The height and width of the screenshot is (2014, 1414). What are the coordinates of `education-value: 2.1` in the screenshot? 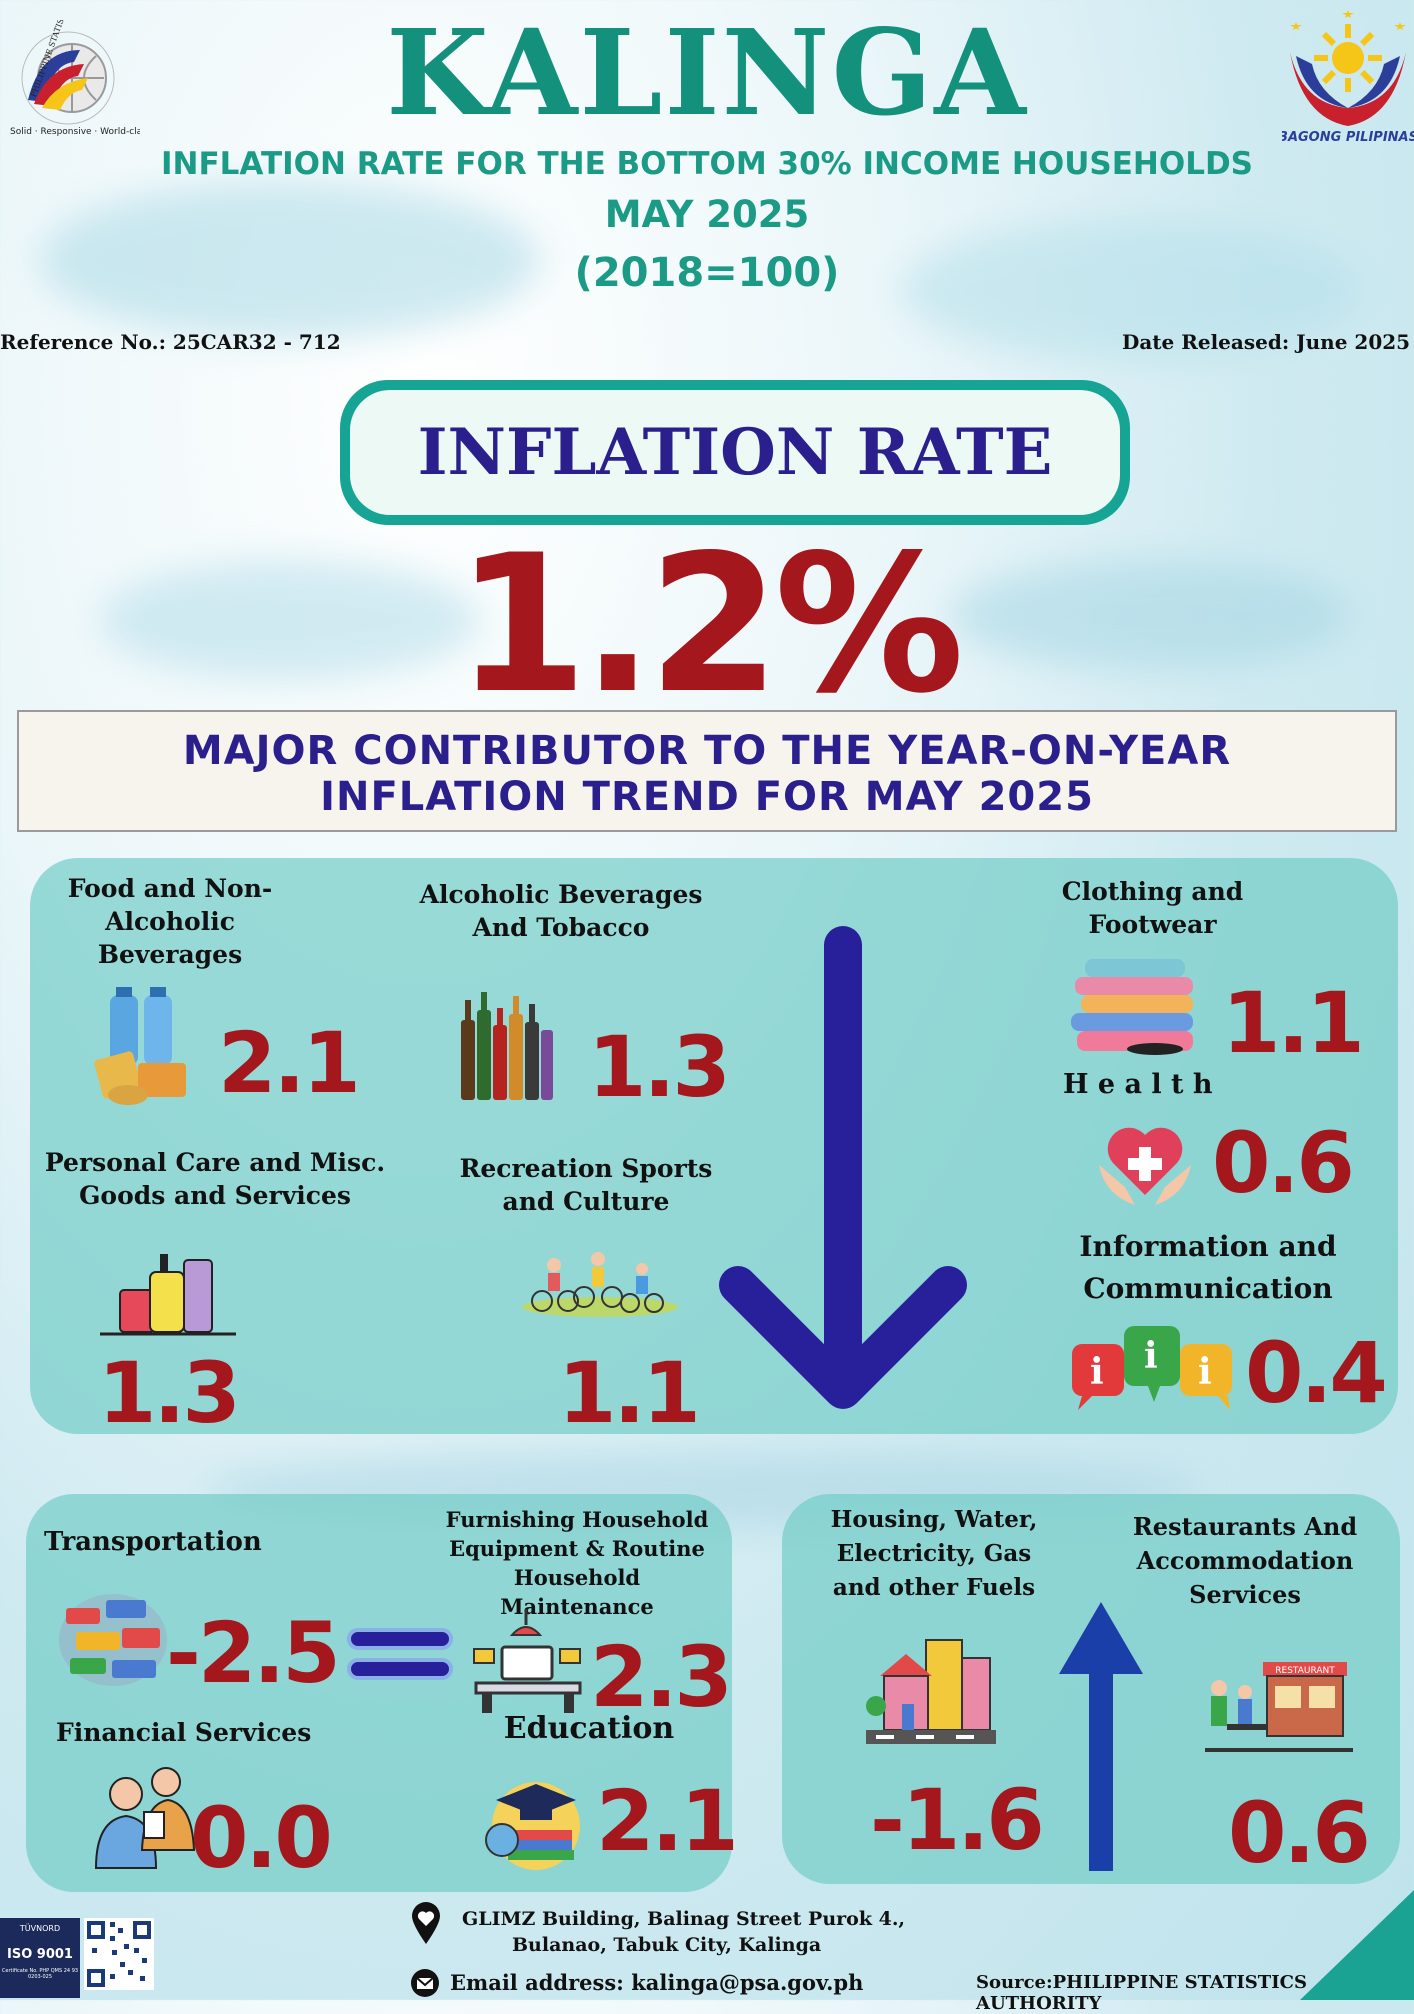 It's located at (667, 1821).